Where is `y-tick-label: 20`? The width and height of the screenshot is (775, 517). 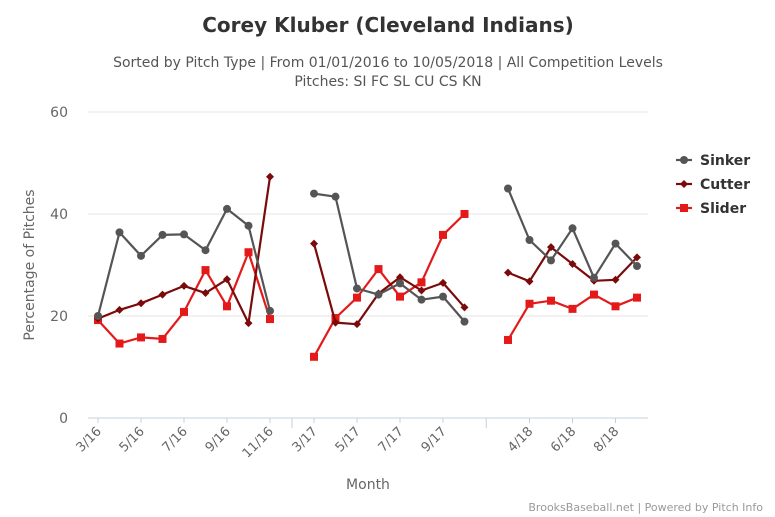 y-tick-label: 20 is located at coordinates (59, 317).